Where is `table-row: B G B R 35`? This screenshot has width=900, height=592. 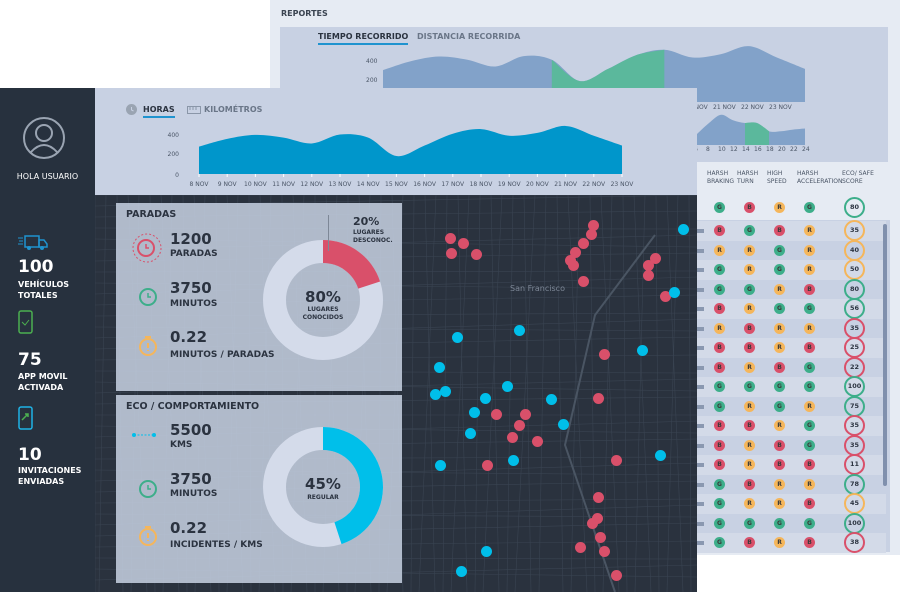
table-row: B G B R 35 is located at coordinates (788, 230).